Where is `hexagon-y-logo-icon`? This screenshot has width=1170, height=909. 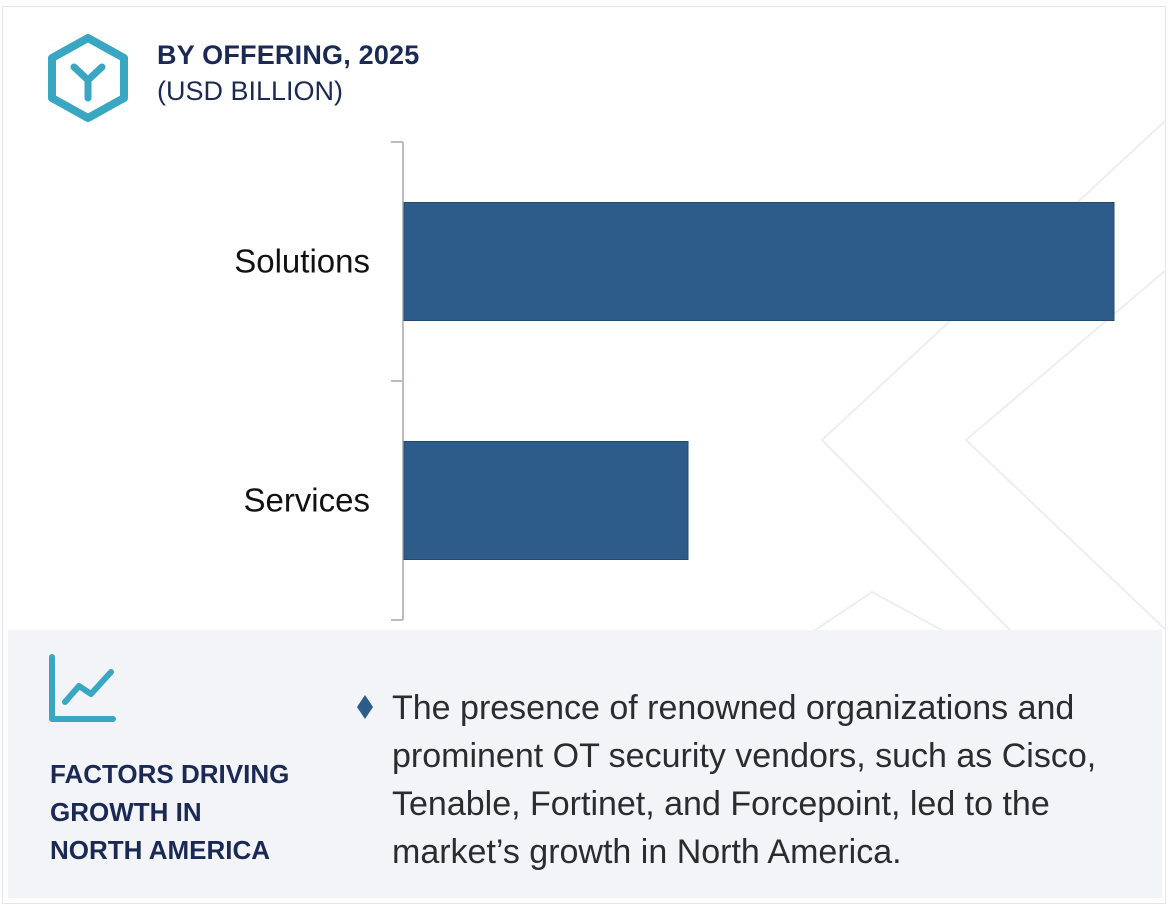 hexagon-y-logo-icon is located at coordinates (88, 78).